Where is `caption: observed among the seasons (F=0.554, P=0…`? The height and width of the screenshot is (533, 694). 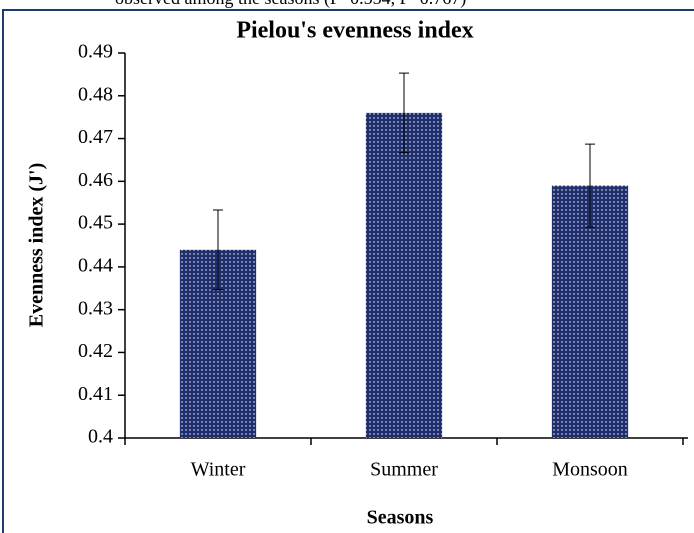
caption: observed among the seasons (F=0.554, P=0… is located at coordinates (290, 4).